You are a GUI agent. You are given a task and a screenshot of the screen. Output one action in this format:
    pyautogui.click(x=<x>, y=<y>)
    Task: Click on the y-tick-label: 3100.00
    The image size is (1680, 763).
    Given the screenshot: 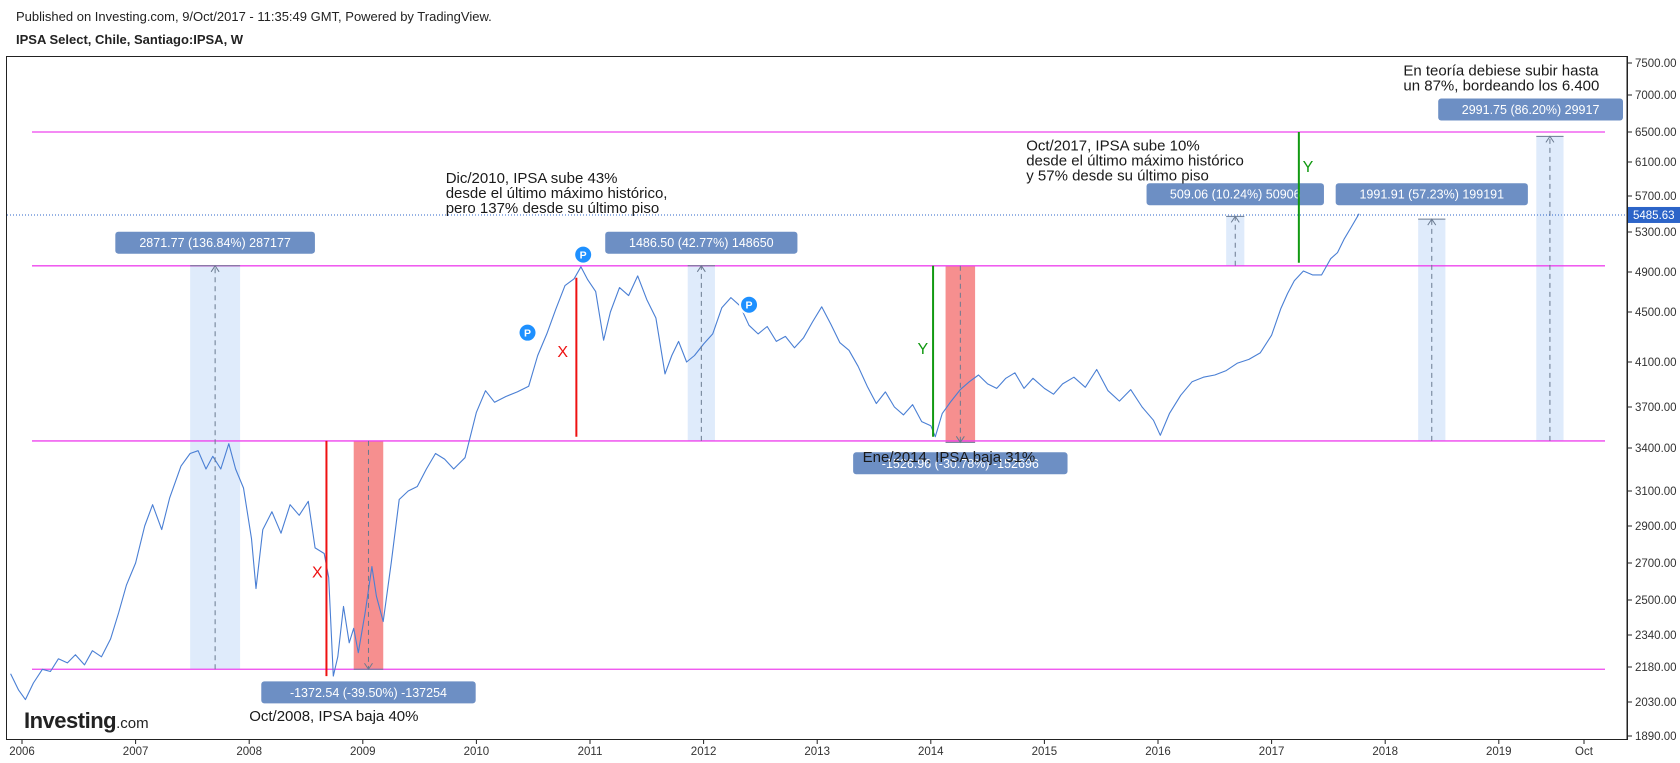 What is the action you would take?
    pyautogui.click(x=1656, y=492)
    